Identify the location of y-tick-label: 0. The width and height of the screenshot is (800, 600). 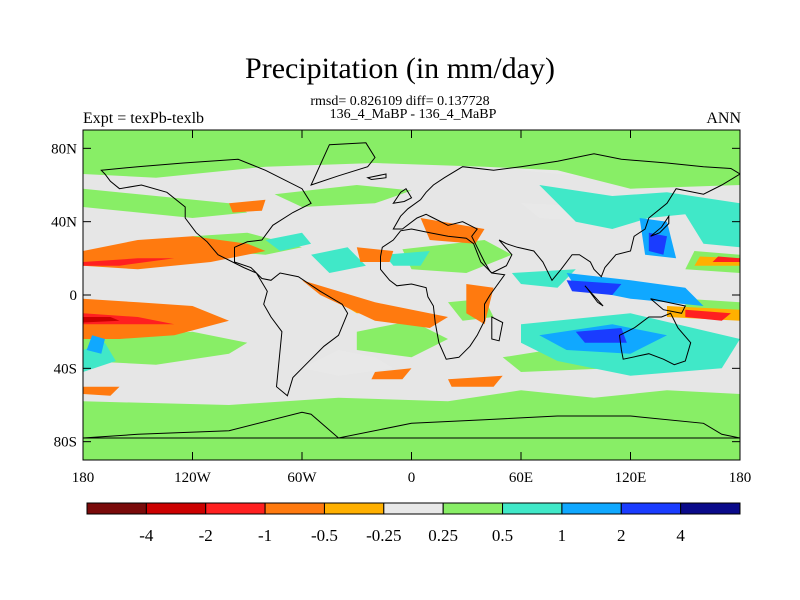
(74, 296).